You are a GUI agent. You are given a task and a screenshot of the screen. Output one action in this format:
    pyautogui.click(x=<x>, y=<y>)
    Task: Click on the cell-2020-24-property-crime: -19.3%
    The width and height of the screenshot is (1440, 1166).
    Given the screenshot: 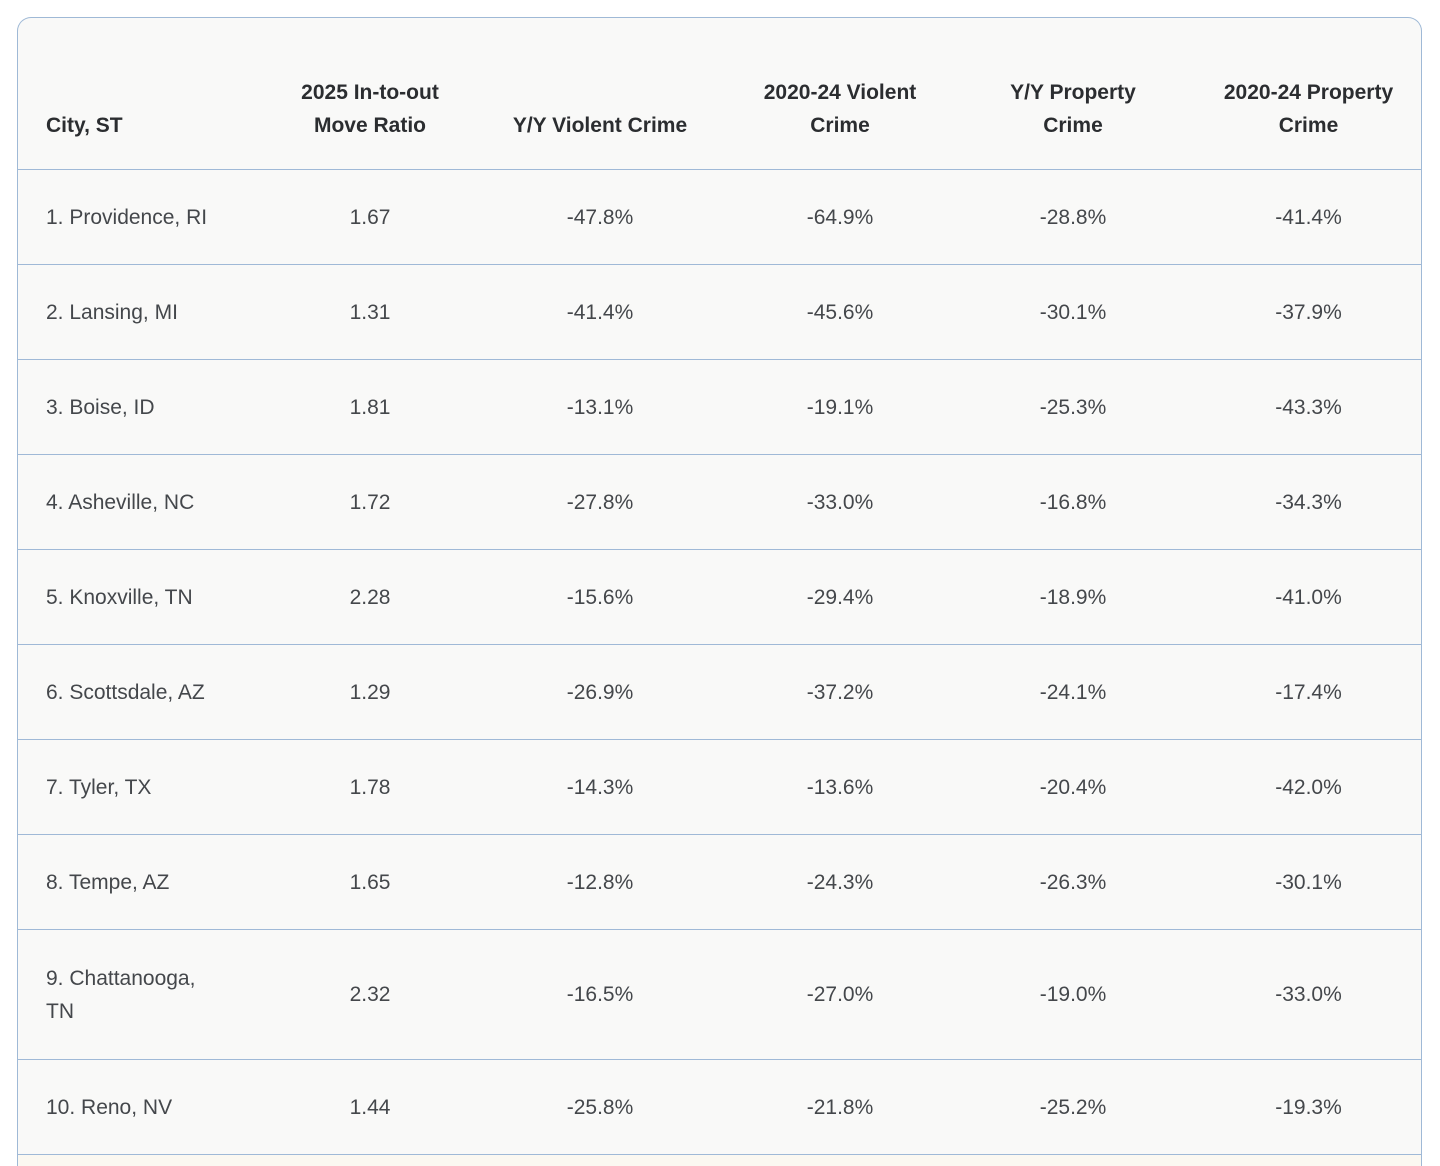 What is the action you would take?
    pyautogui.click(x=1308, y=1107)
    